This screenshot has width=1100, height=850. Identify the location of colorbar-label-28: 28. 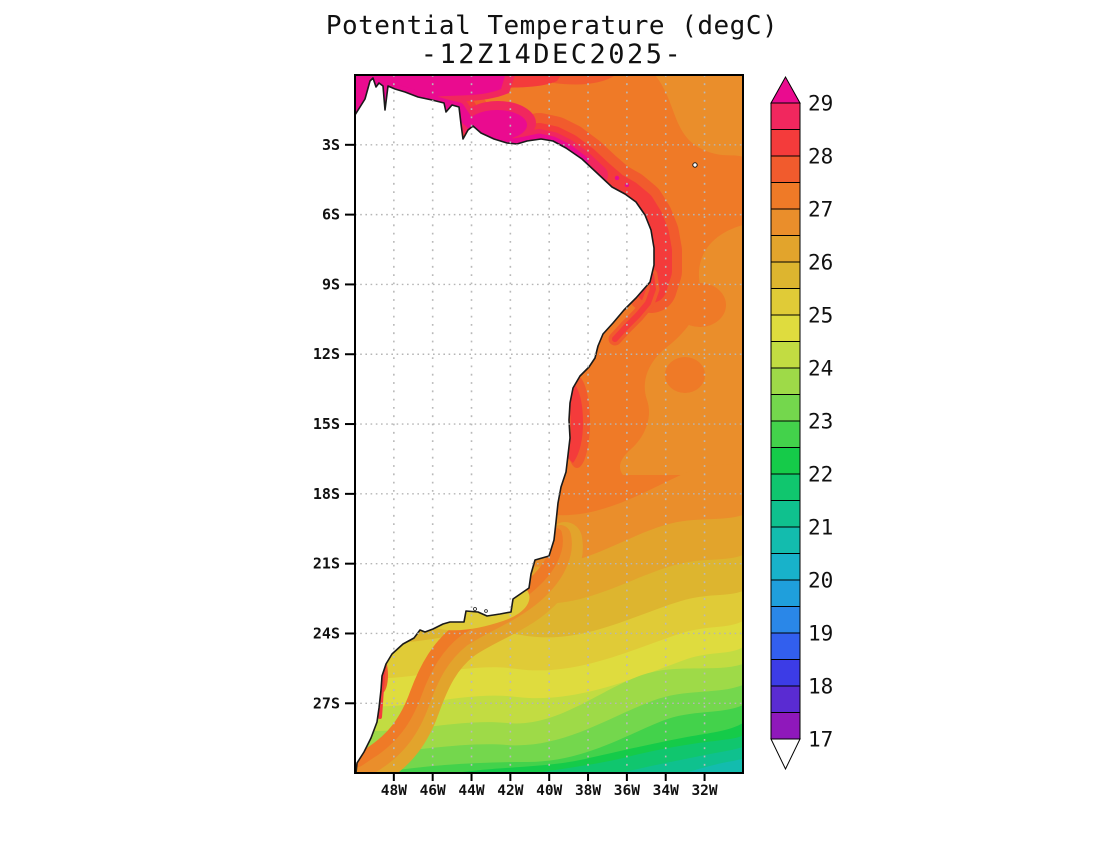
(820, 157).